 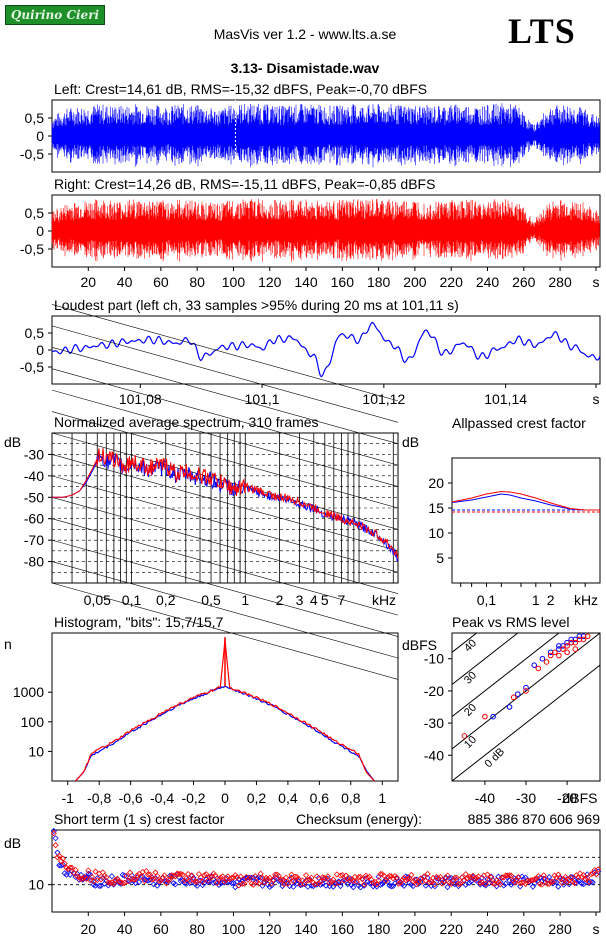 What do you see at coordinates (32, 249) in the screenshot?
I see `right-waveform-ytick-label: -0,5` at bounding box center [32, 249].